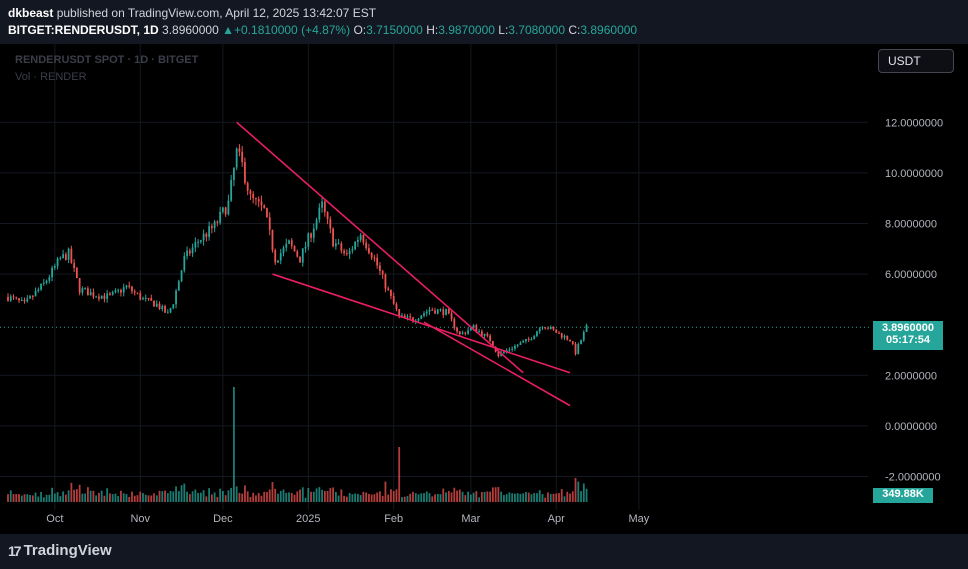 The height and width of the screenshot is (569, 968). I want to click on price-tag-value: 3.8960000, so click(908, 328).